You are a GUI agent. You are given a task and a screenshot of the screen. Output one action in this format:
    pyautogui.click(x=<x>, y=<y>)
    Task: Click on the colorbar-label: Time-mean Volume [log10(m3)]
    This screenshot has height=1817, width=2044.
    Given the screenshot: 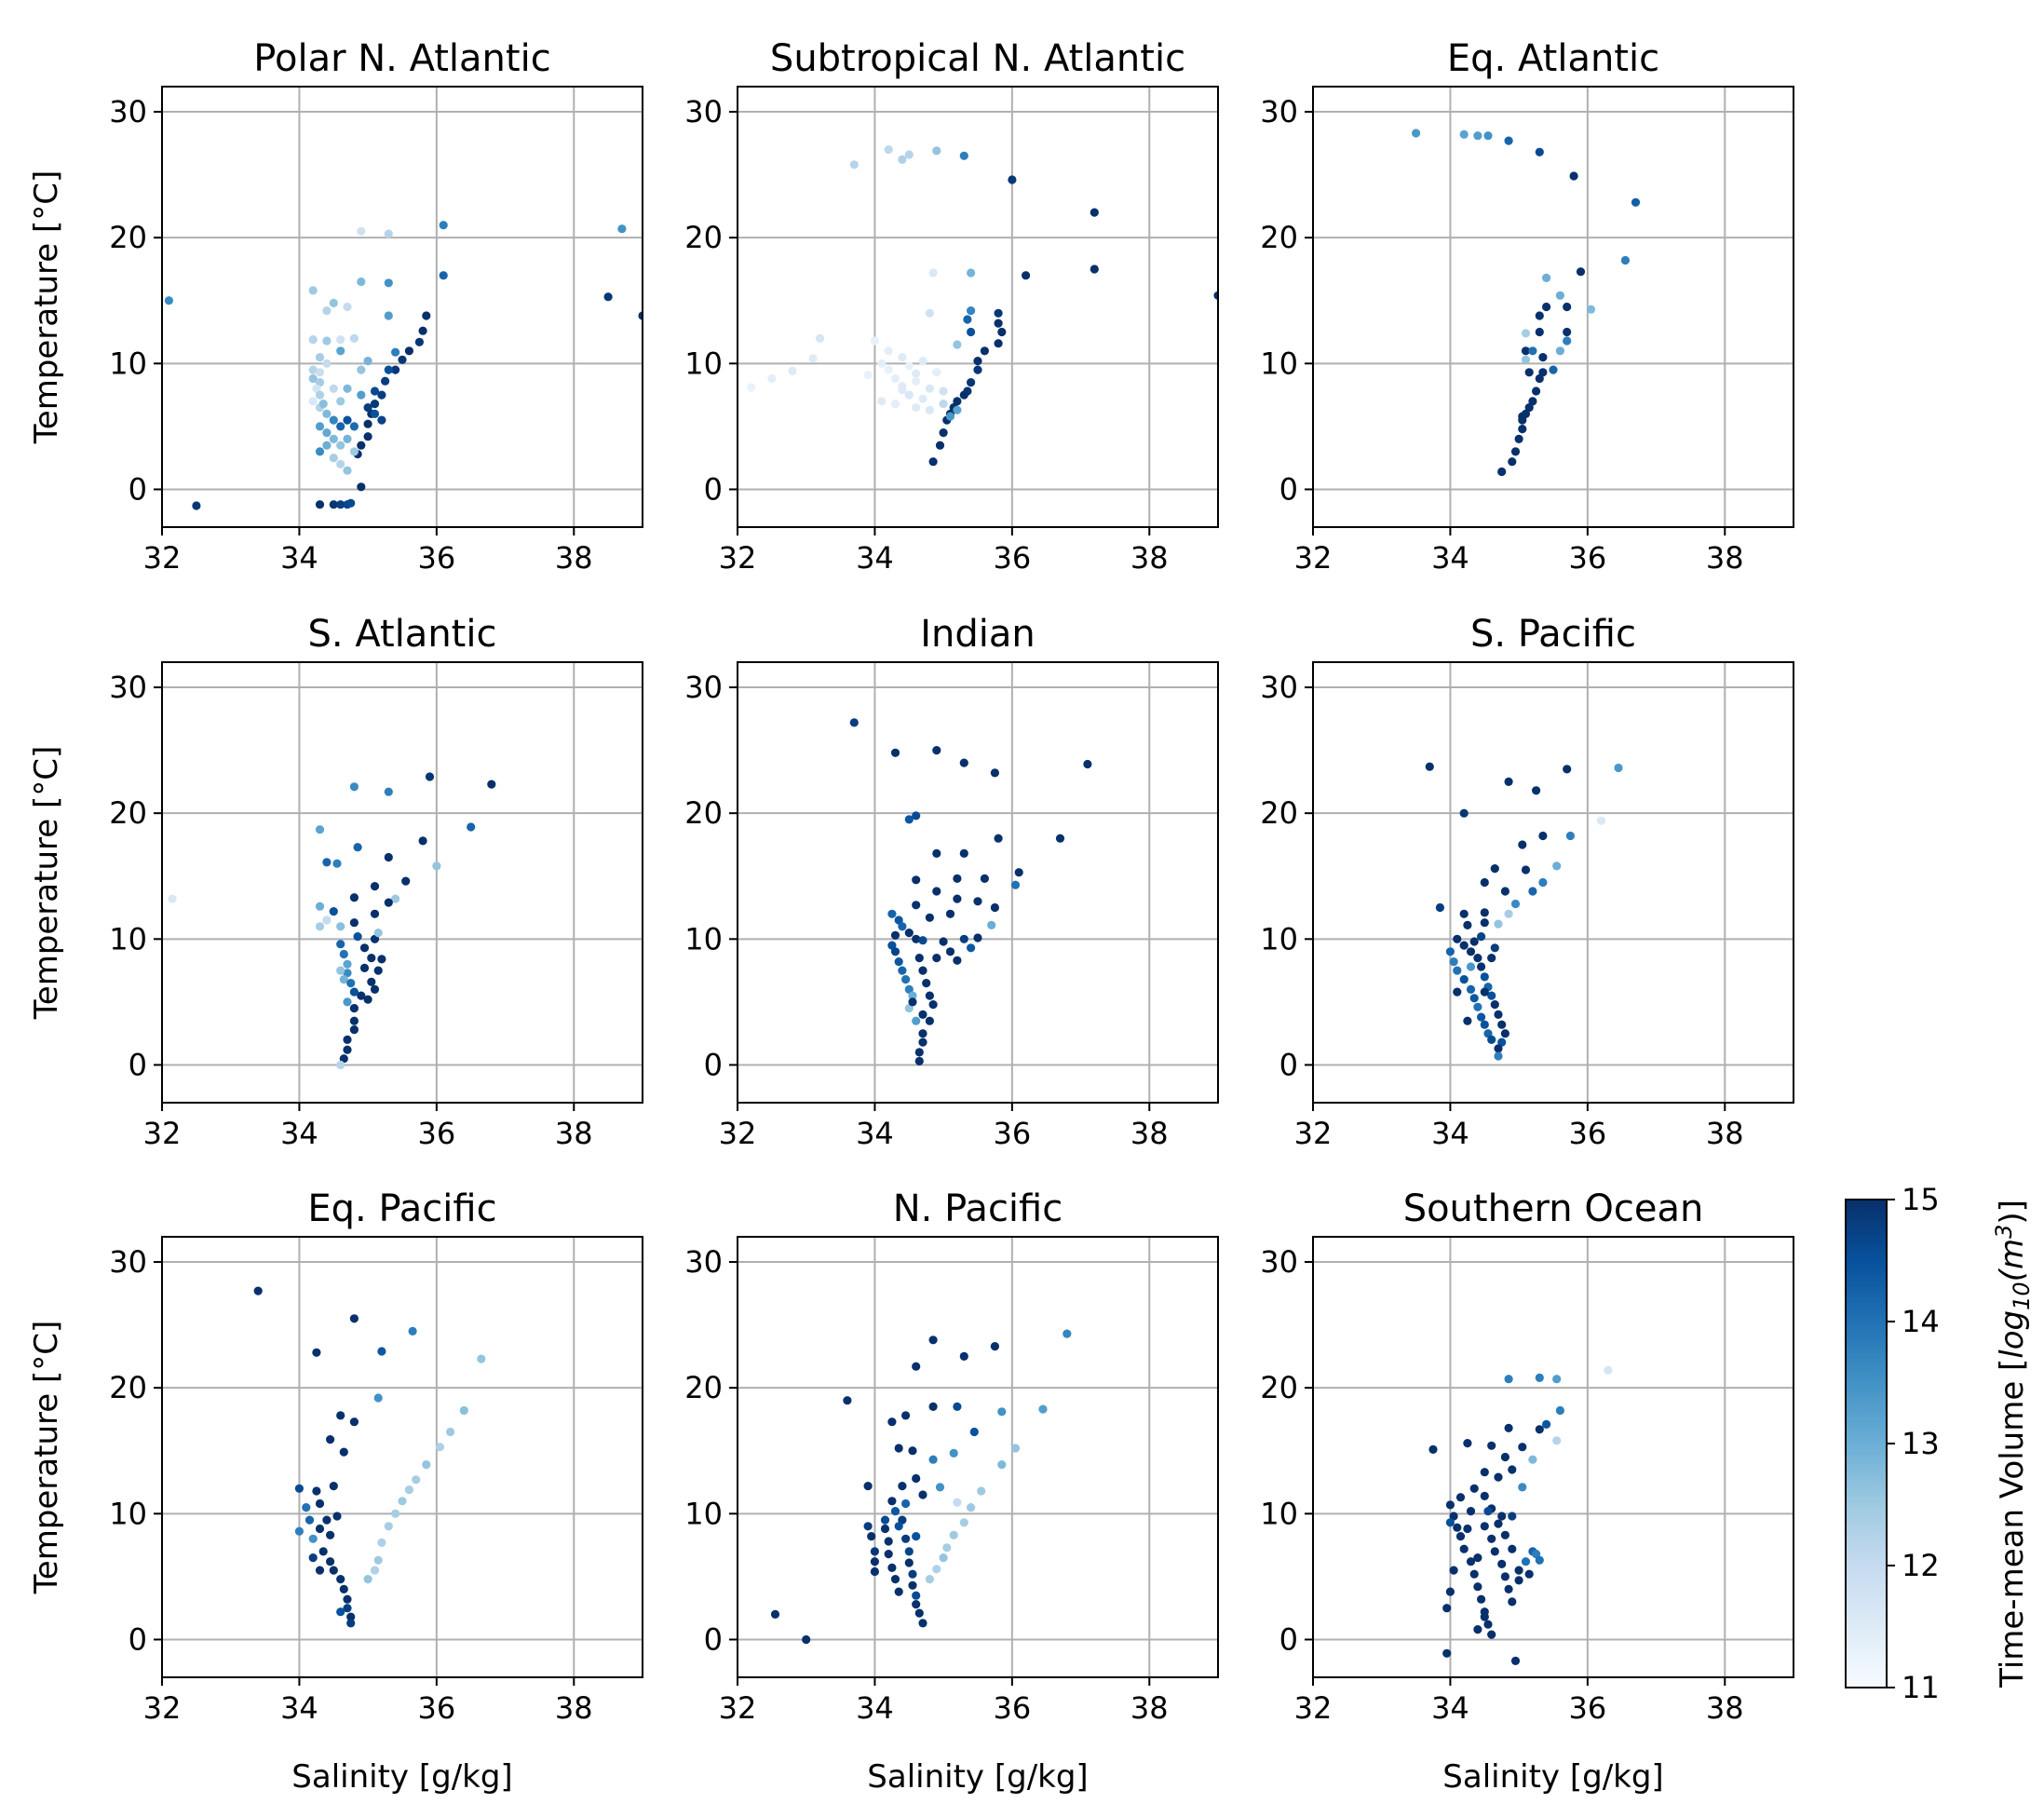 What is the action you would take?
    pyautogui.click(x=2013, y=1444)
    